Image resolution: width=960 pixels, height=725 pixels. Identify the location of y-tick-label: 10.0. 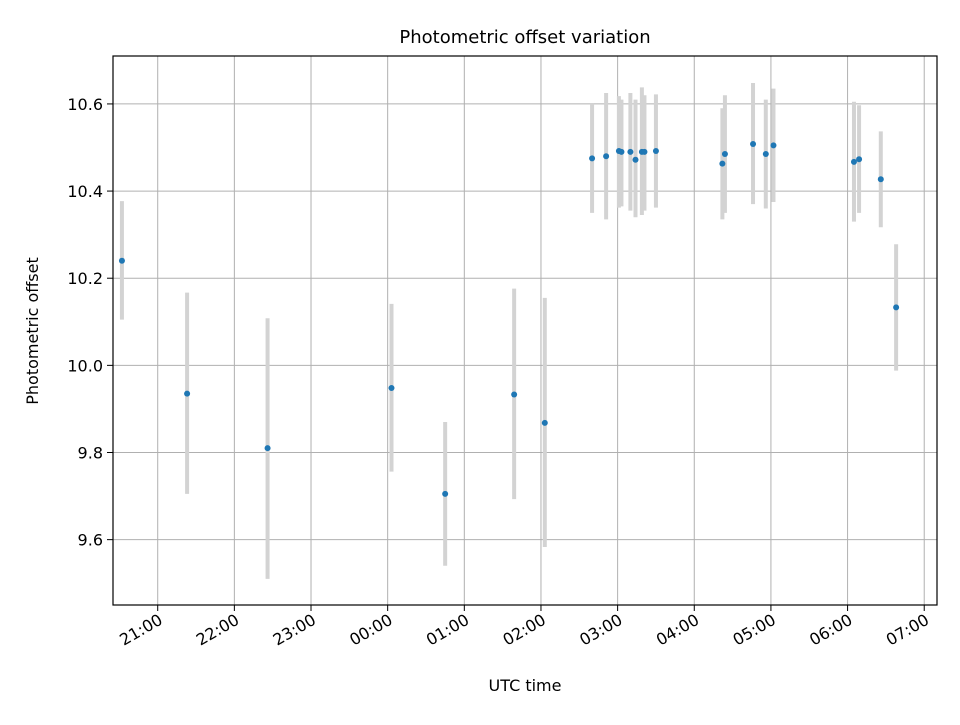
(85, 365).